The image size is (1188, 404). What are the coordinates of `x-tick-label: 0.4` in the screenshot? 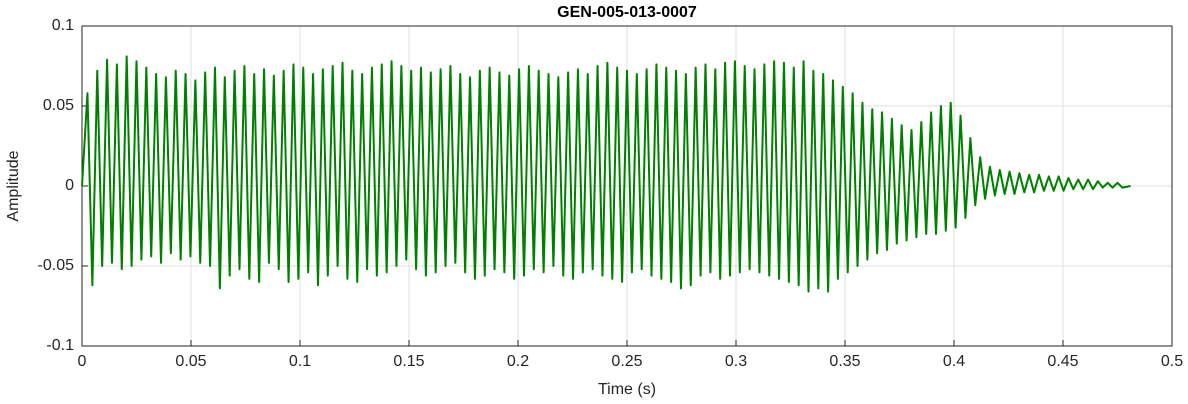 It's located at (954, 361).